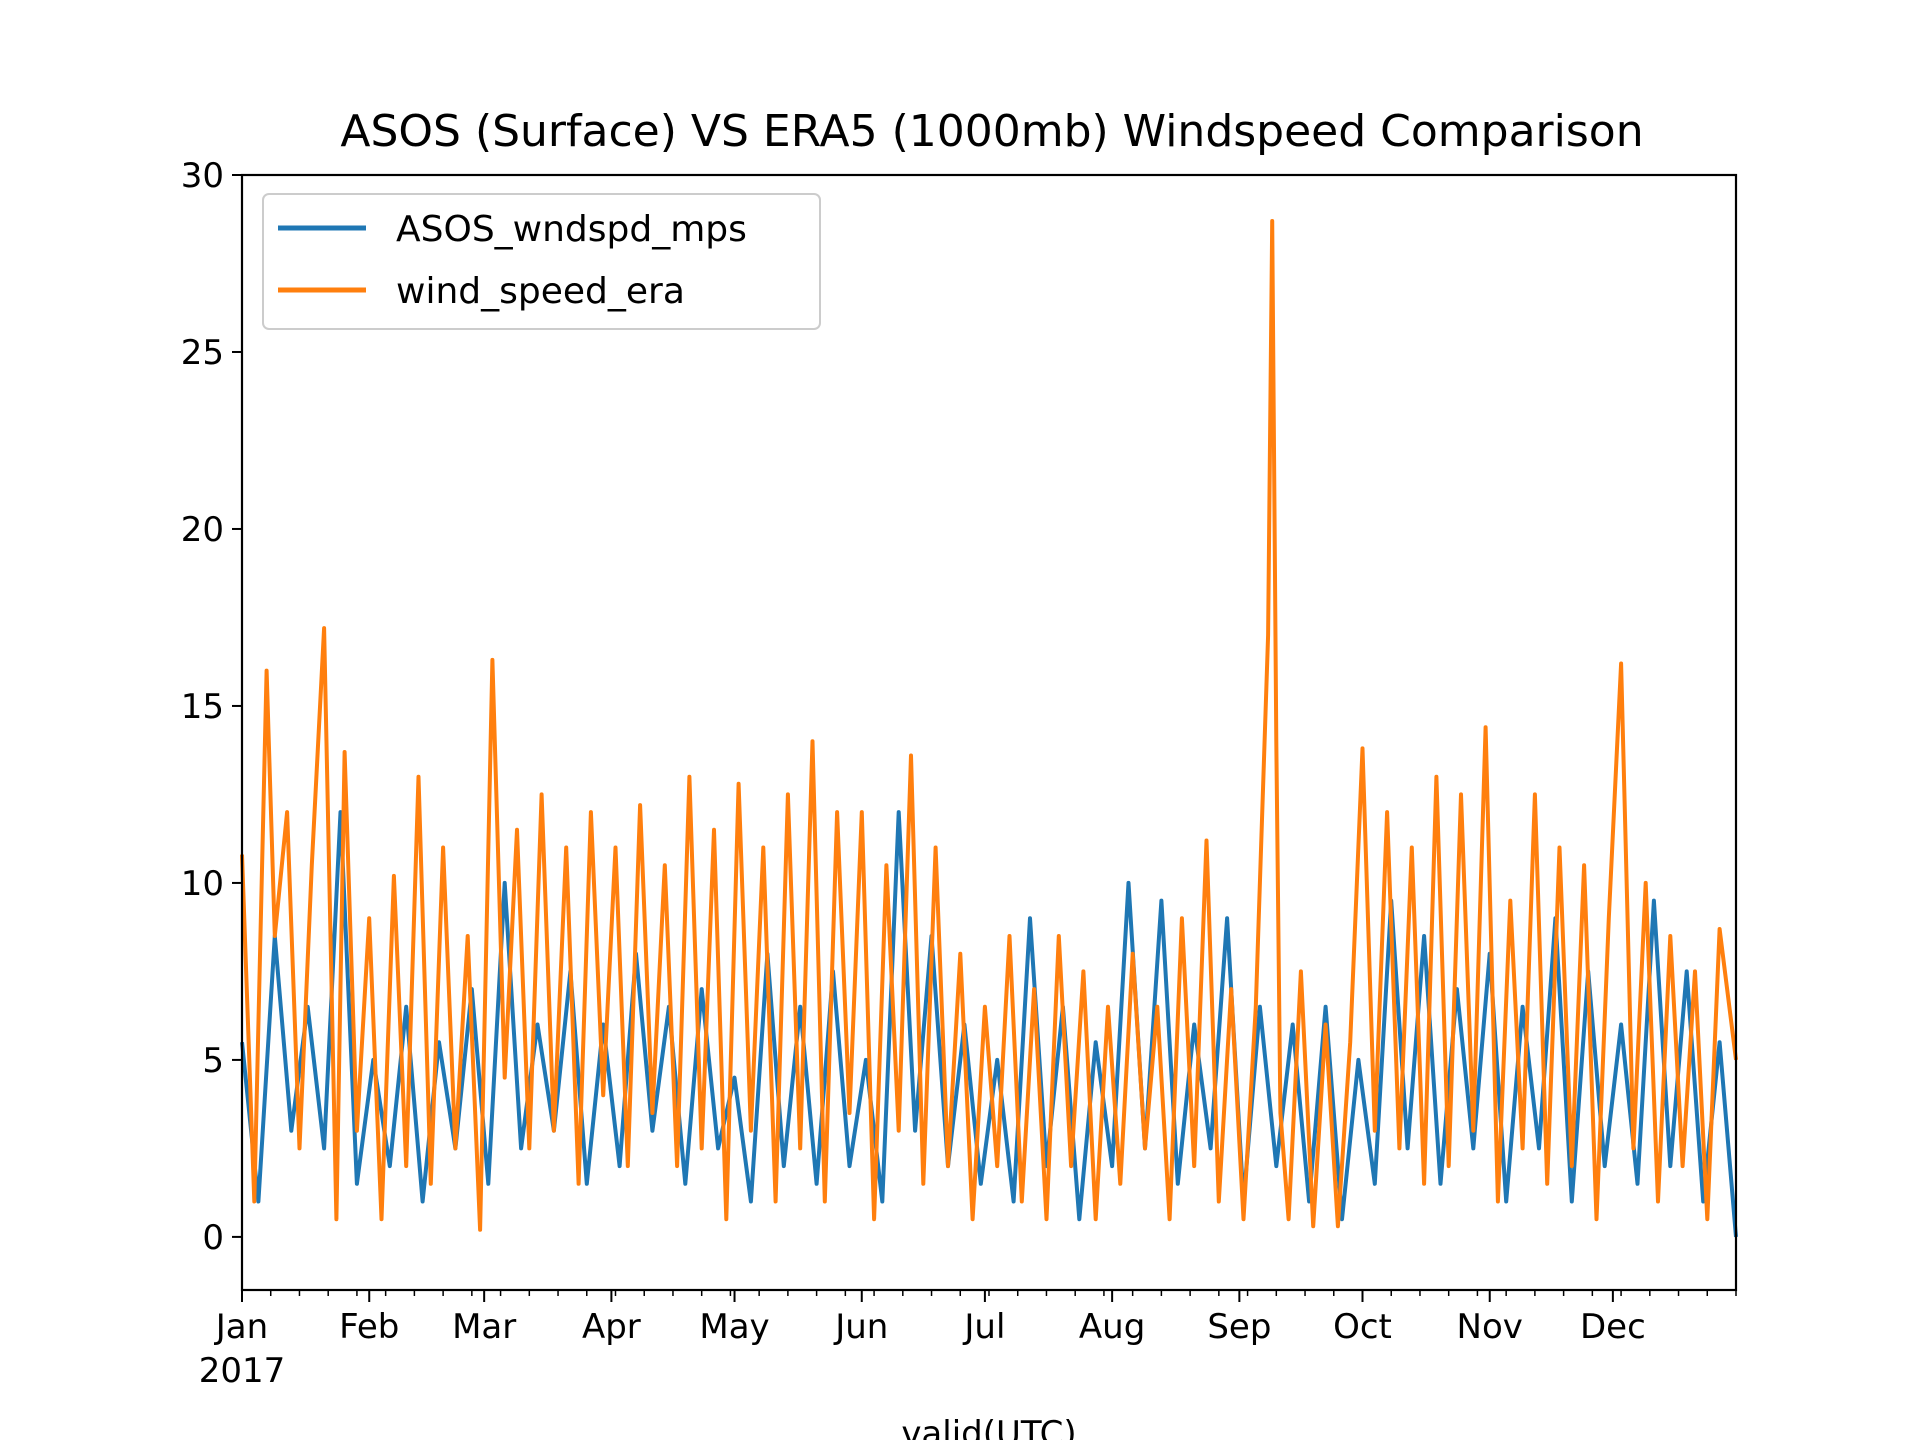 This screenshot has height=1440, width=1920. Describe the element at coordinates (1239, 1327) in the screenshot. I see `x-tick-label: Sep` at that location.